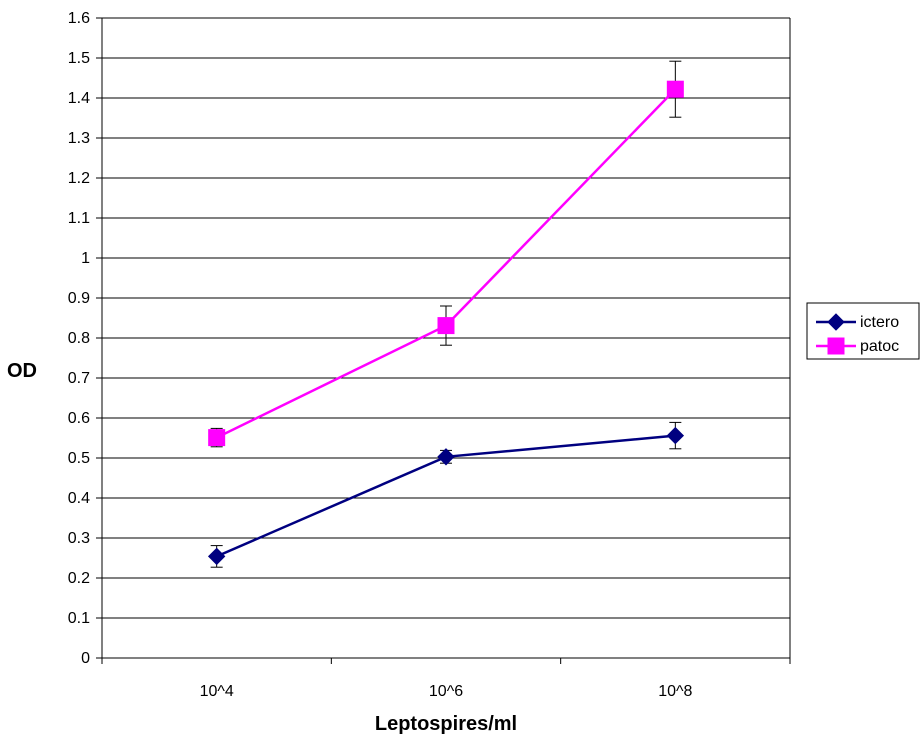 Image resolution: width=923 pixels, height=743 pixels. Describe the element at coordinates (836, 322) in the screenshot. I see `legend-marker-ictero` at that location.